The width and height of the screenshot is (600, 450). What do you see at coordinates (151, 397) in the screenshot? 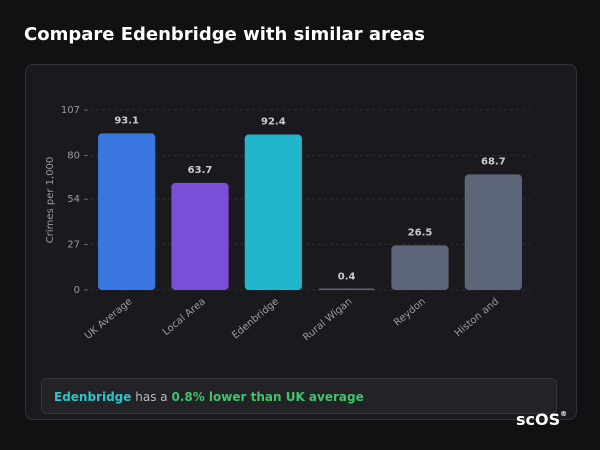
I see `summary-text: has a` at bounding box center [151, 397].